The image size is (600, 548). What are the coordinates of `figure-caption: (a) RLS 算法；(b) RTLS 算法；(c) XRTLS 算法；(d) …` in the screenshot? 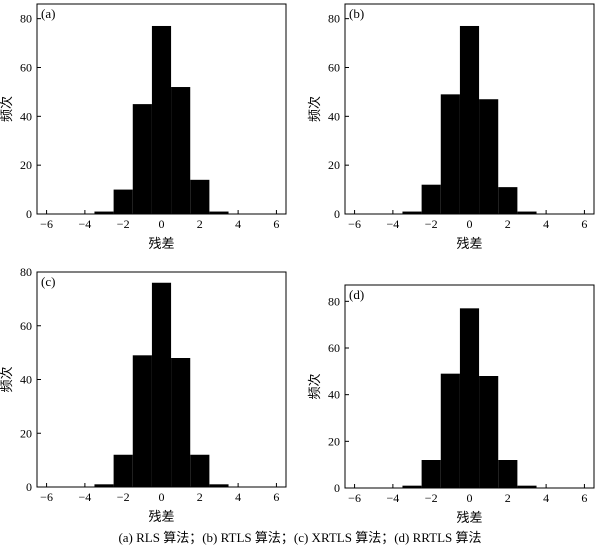 It's located at (300, 537).